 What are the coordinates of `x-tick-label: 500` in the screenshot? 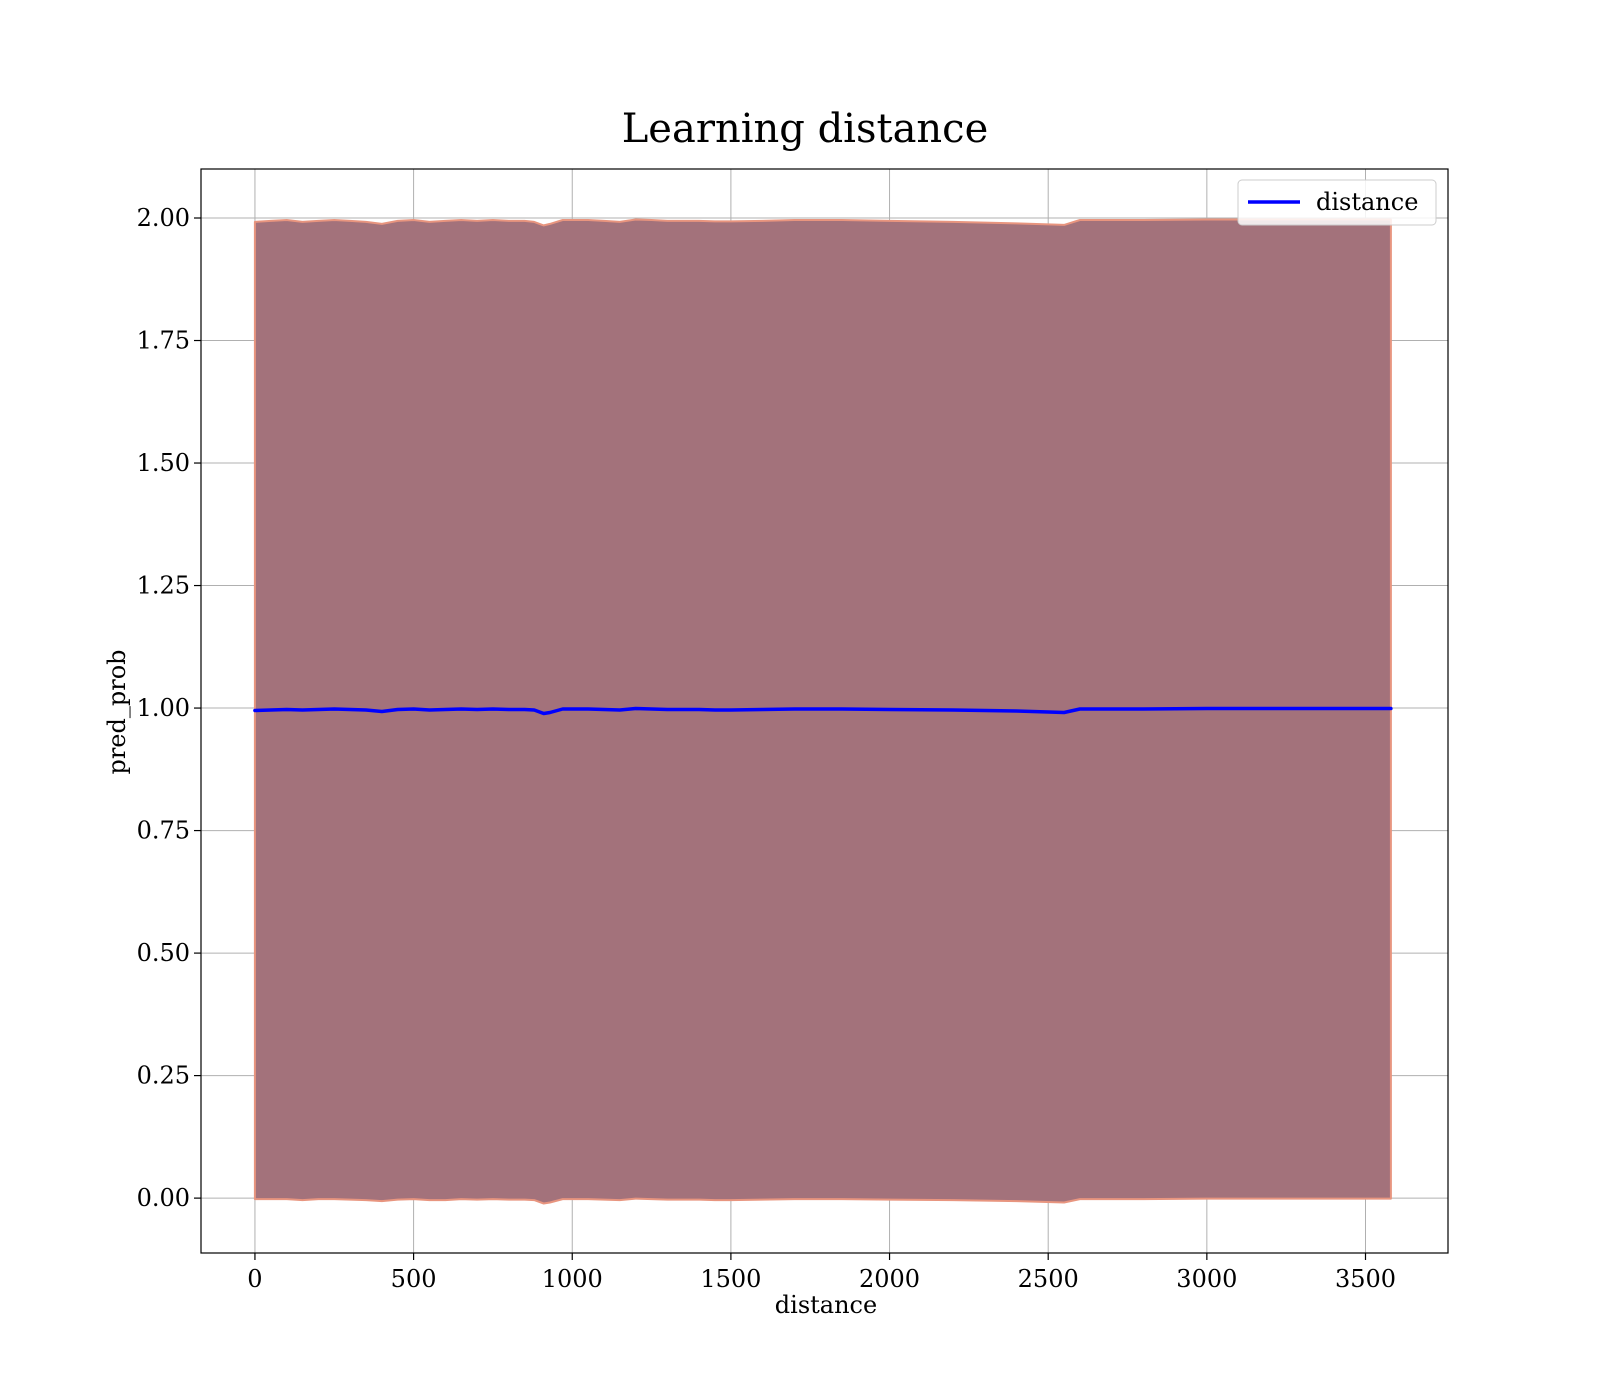 It's located at (414, 1279).